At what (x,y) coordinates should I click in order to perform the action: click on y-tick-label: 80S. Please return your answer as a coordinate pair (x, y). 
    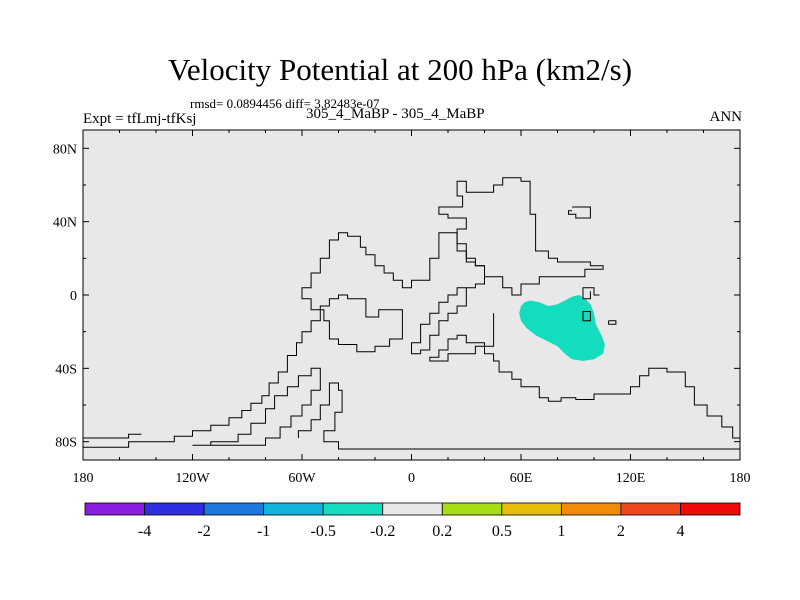
    Looking at the image, I should click on (66, 443).